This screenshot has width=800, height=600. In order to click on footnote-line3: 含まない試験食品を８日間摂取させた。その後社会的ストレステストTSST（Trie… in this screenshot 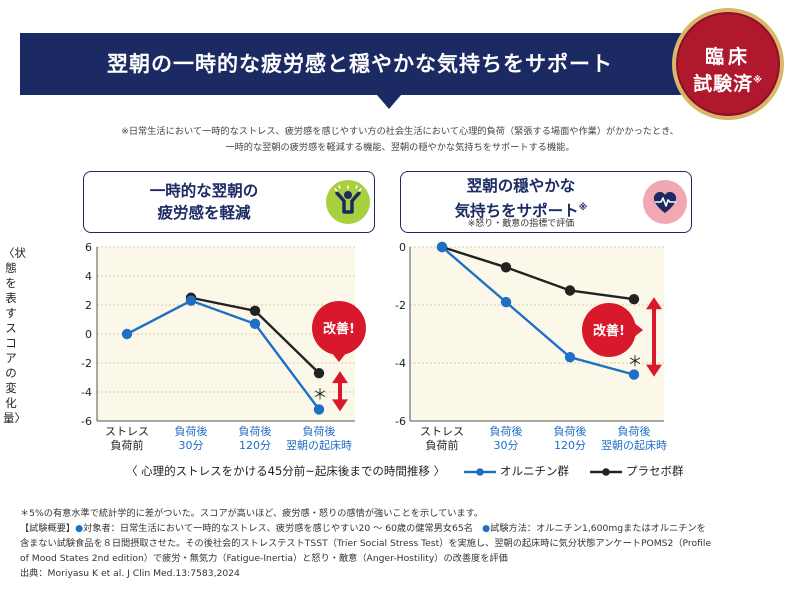, I will do `click(366, 543)`.